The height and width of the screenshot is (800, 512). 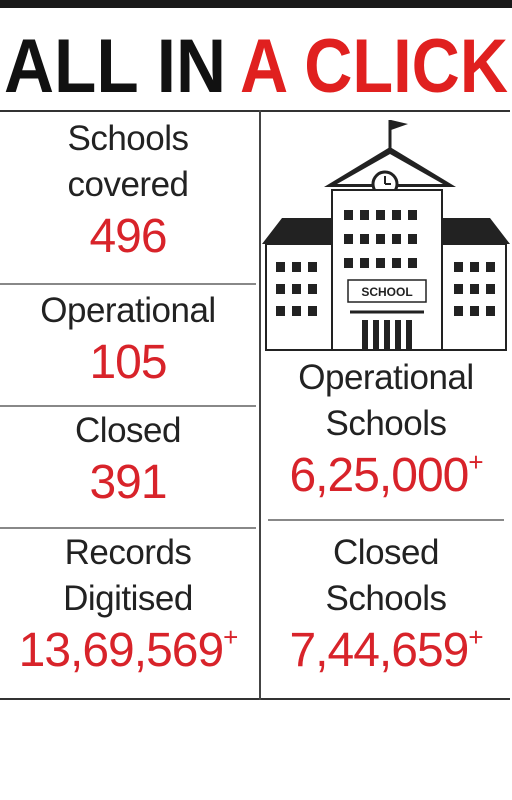 I want to click on stat-value: 13,69,569, so click(x=121, y=650).